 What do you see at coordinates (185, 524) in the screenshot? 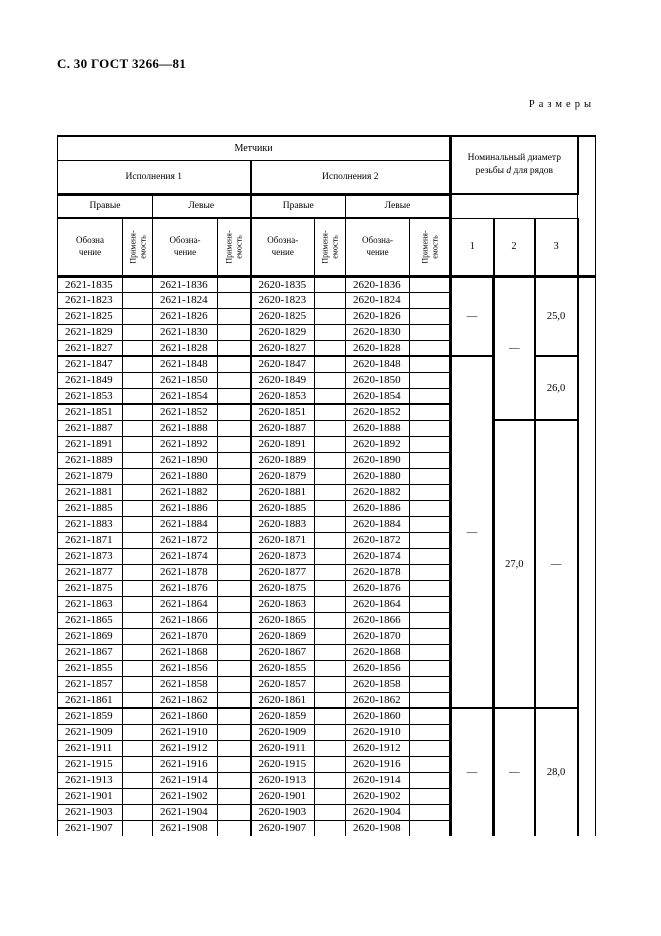
I see `designation-cell: 2621-1884` at bounding box center [185, 524].